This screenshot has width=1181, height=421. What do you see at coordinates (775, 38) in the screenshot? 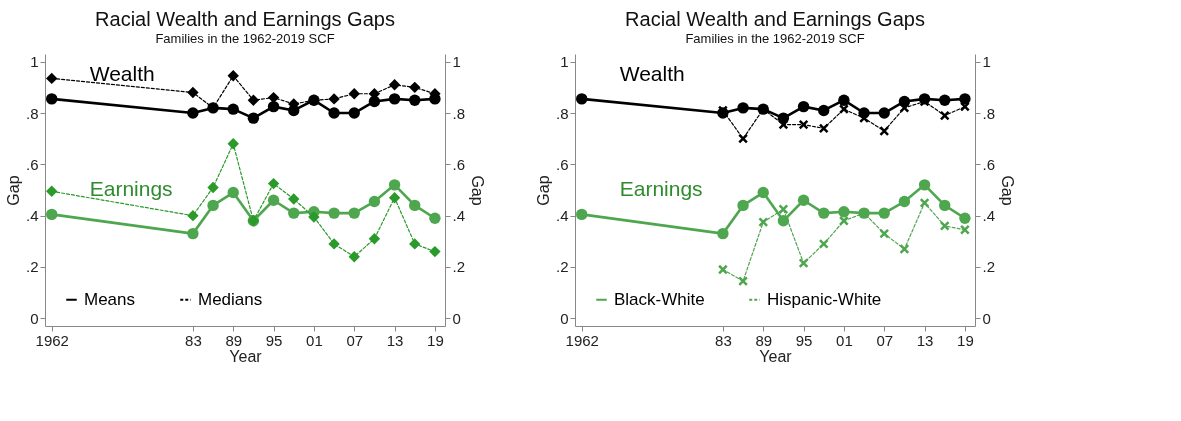
I see `chart-subtitle: Families in the 1962-2019 SCF` at bounding box center [775, 38].